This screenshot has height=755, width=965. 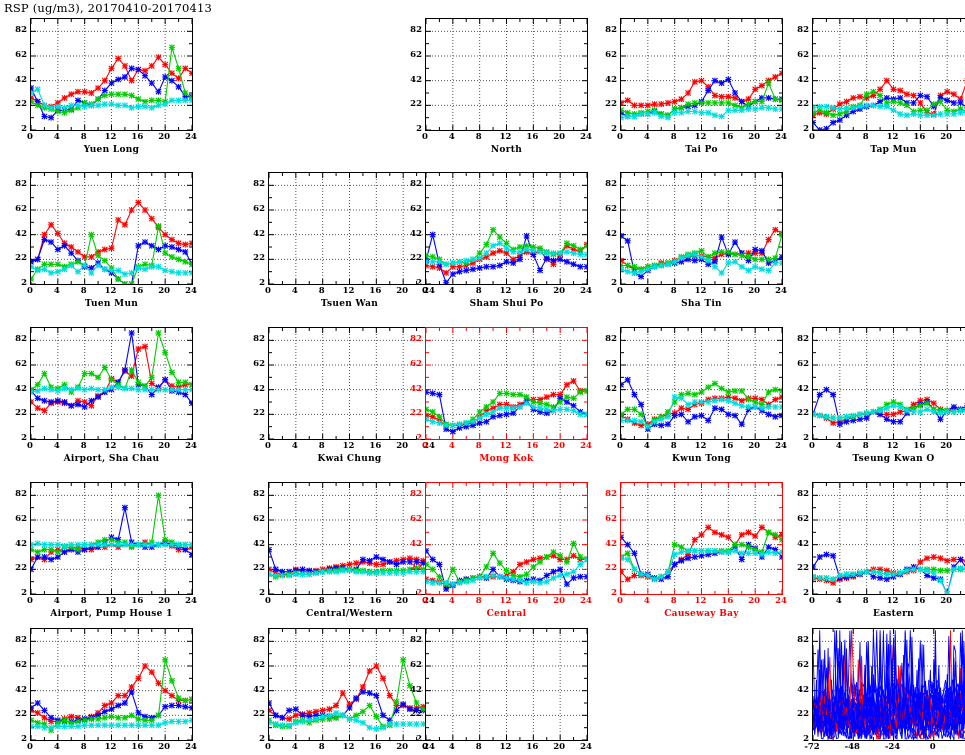 What do you see at coordinates (56, 137) in the screenshot?
I see `x-axis-tick-label: 4` at bounding box center [56, 137].